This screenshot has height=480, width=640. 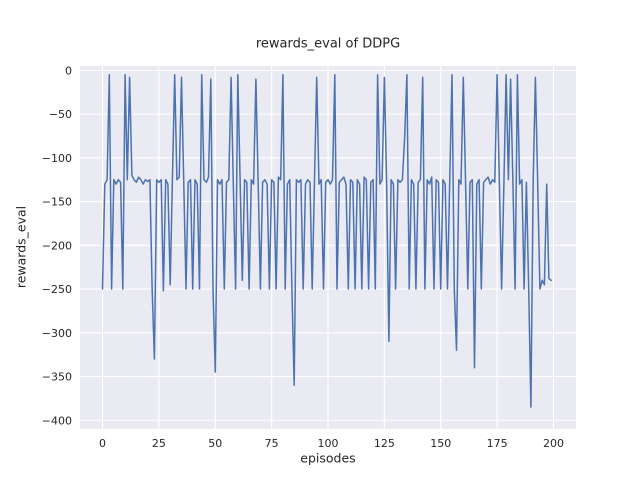 I want to click on y-tick-label: −250, so click(x=57, y=289).